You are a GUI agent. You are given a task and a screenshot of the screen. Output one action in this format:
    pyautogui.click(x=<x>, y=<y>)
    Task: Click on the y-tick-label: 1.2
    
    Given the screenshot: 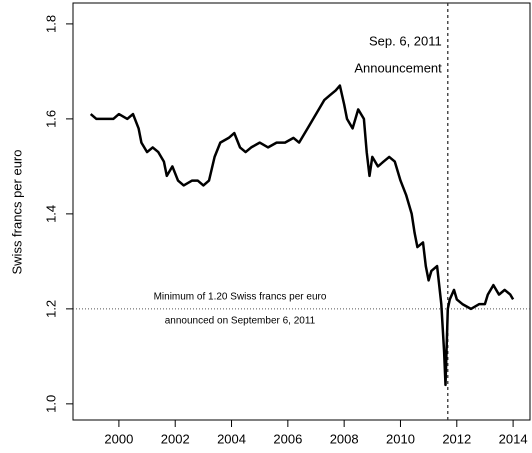 What is the action you would take?
    pyautogui.click(x=50, y=309)
    